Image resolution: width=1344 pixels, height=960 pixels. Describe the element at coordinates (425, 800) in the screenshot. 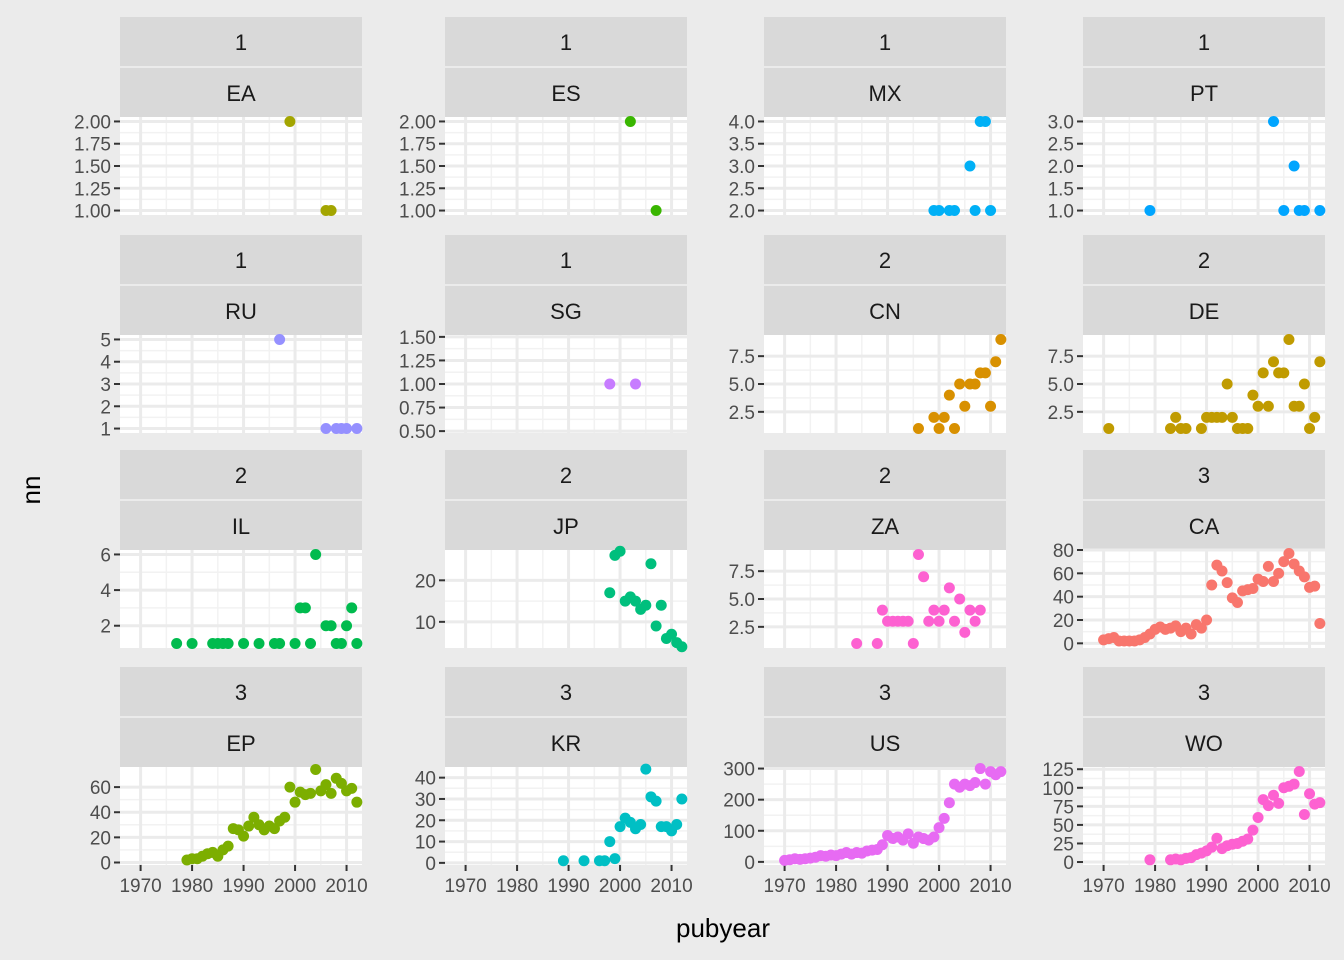

I see `y-tick-label: 30` at that location.